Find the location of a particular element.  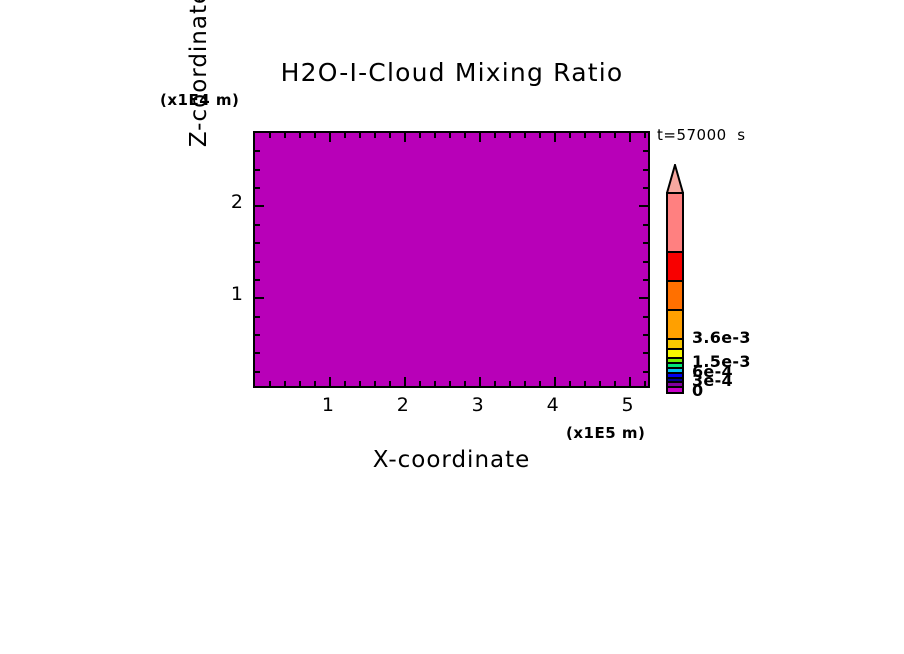

colorbar-tick-label: 6e-4 is located at coordinates (712, 371).